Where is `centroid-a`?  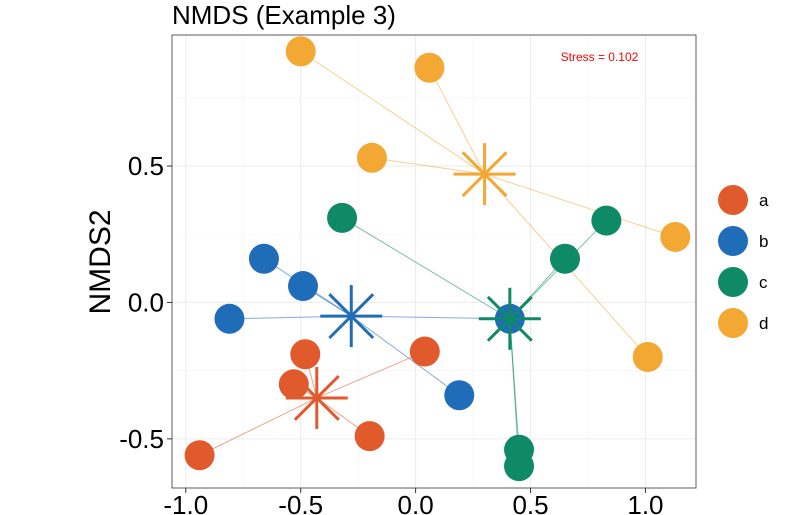
centroid-a is located at coordinates (316, 397).